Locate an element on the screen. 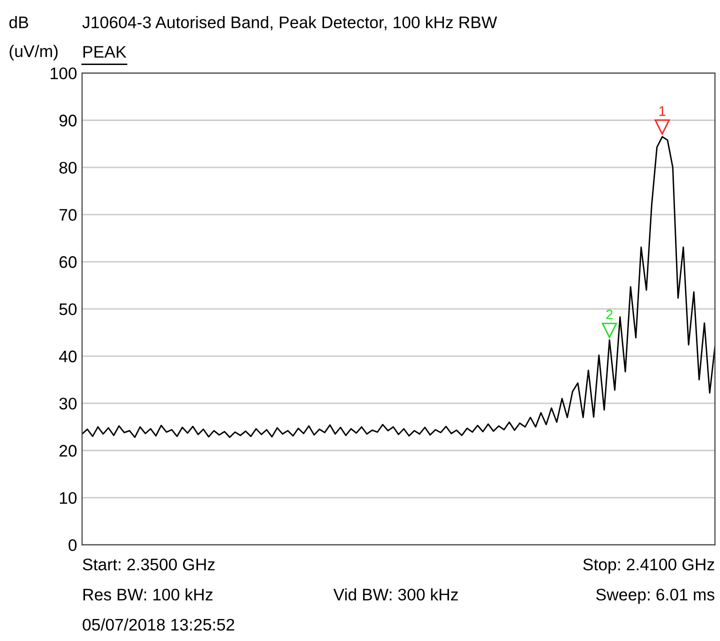  y-tick-label: 100 is located at coordinates (63, 73).